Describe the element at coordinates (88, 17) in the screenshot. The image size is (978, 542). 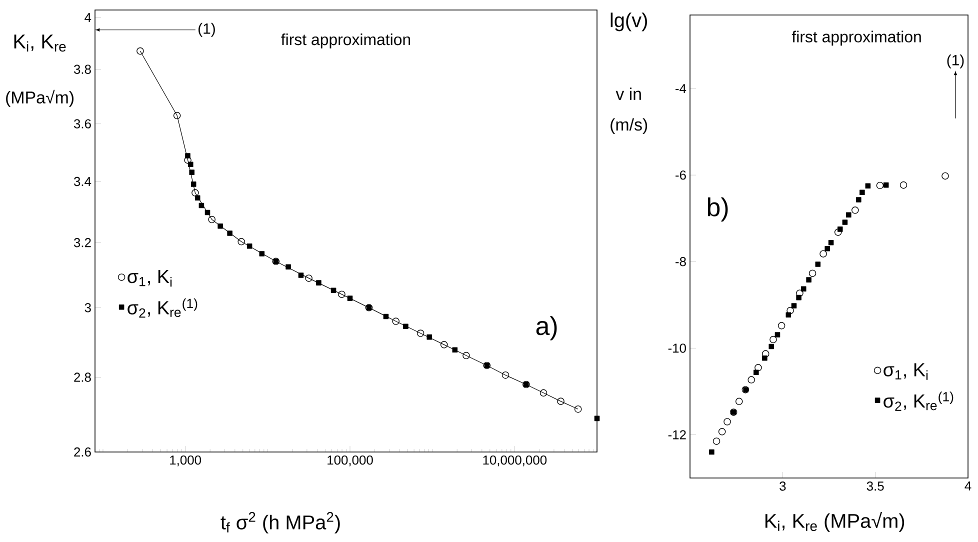
I see `y-tick-label: 4` at that location.